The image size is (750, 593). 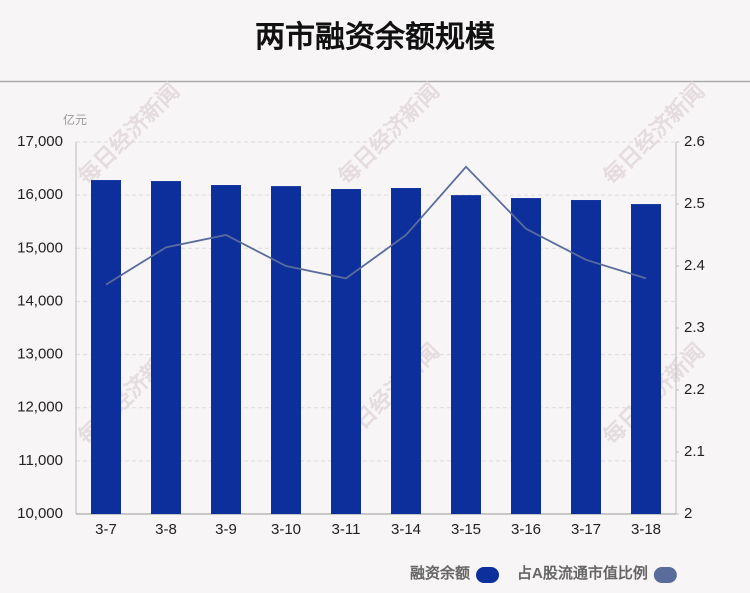 What do you see at coordinates (226, 529) in the screenshot?
I see `x-tick-label: 3-9` at bounding box center [226, 529].